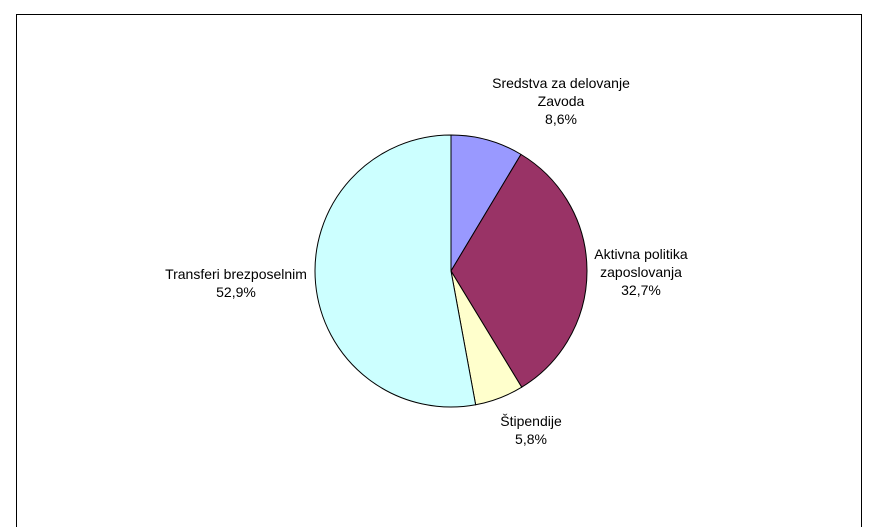 The image size is (879, 527). I want to click on slice-label-0: Sredstva za delovanje Zavoda 8,6%, so click(561, 101).